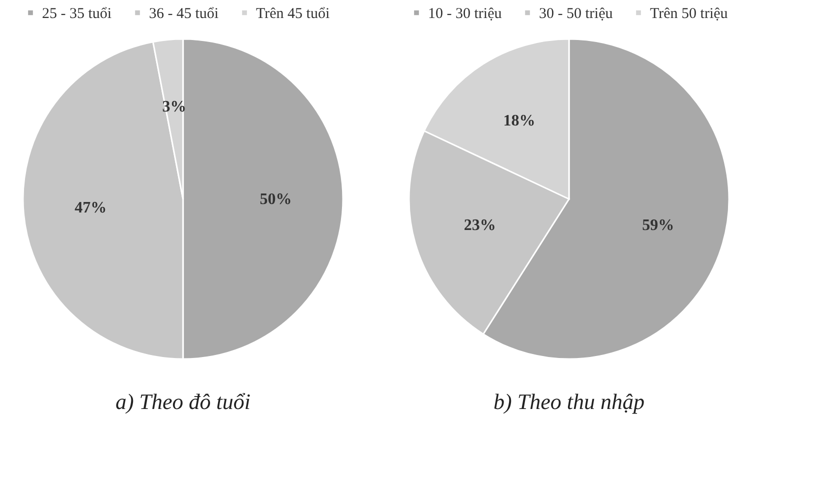  I want to click on legend-label: Trên 45 tuổi, so click(293, 14).